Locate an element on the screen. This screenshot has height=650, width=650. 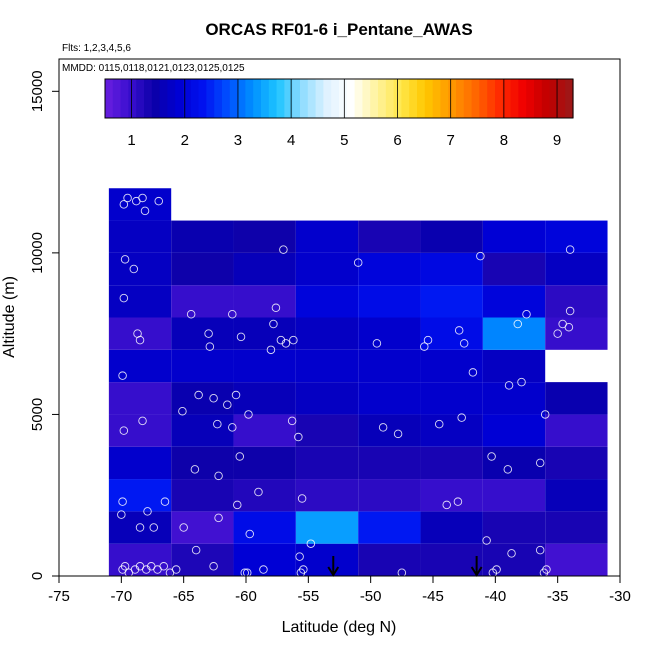
x-tick-label: -65 is located at coordinates (184, 596).